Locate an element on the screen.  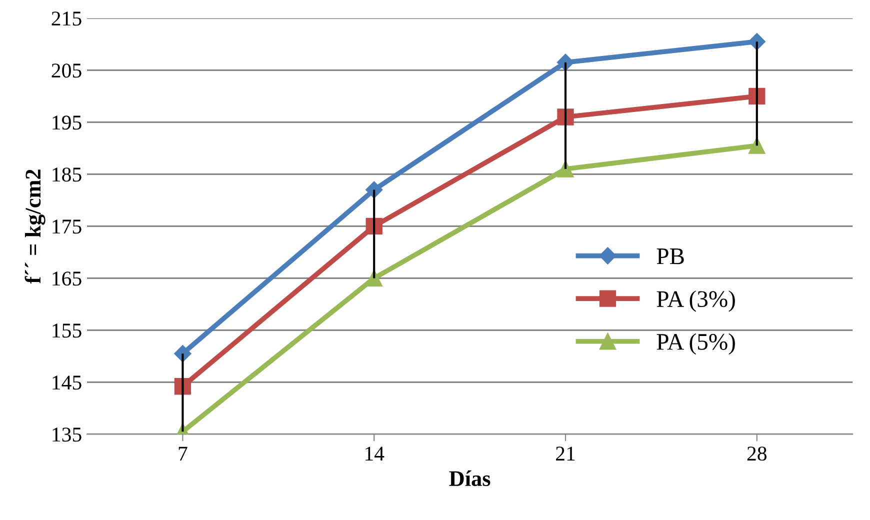
legend-label: PA (5%) is located at coordinates (695, 344).